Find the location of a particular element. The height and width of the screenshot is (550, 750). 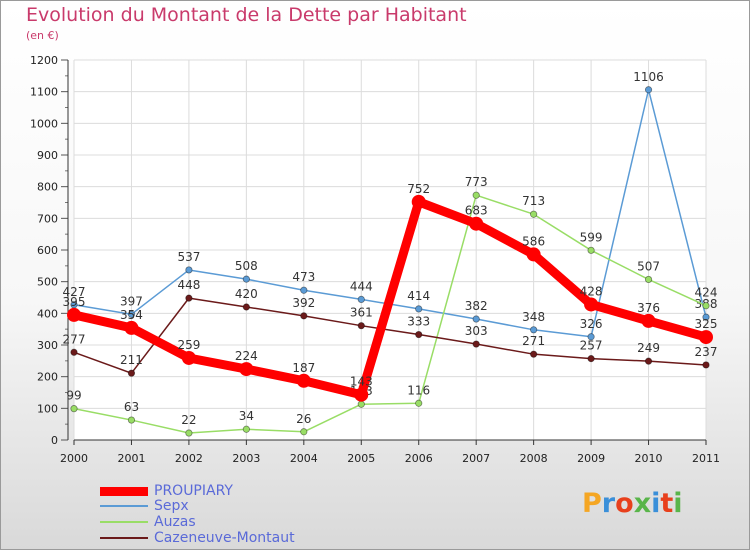

data-label: 224 is located at coordinates (246, 356).